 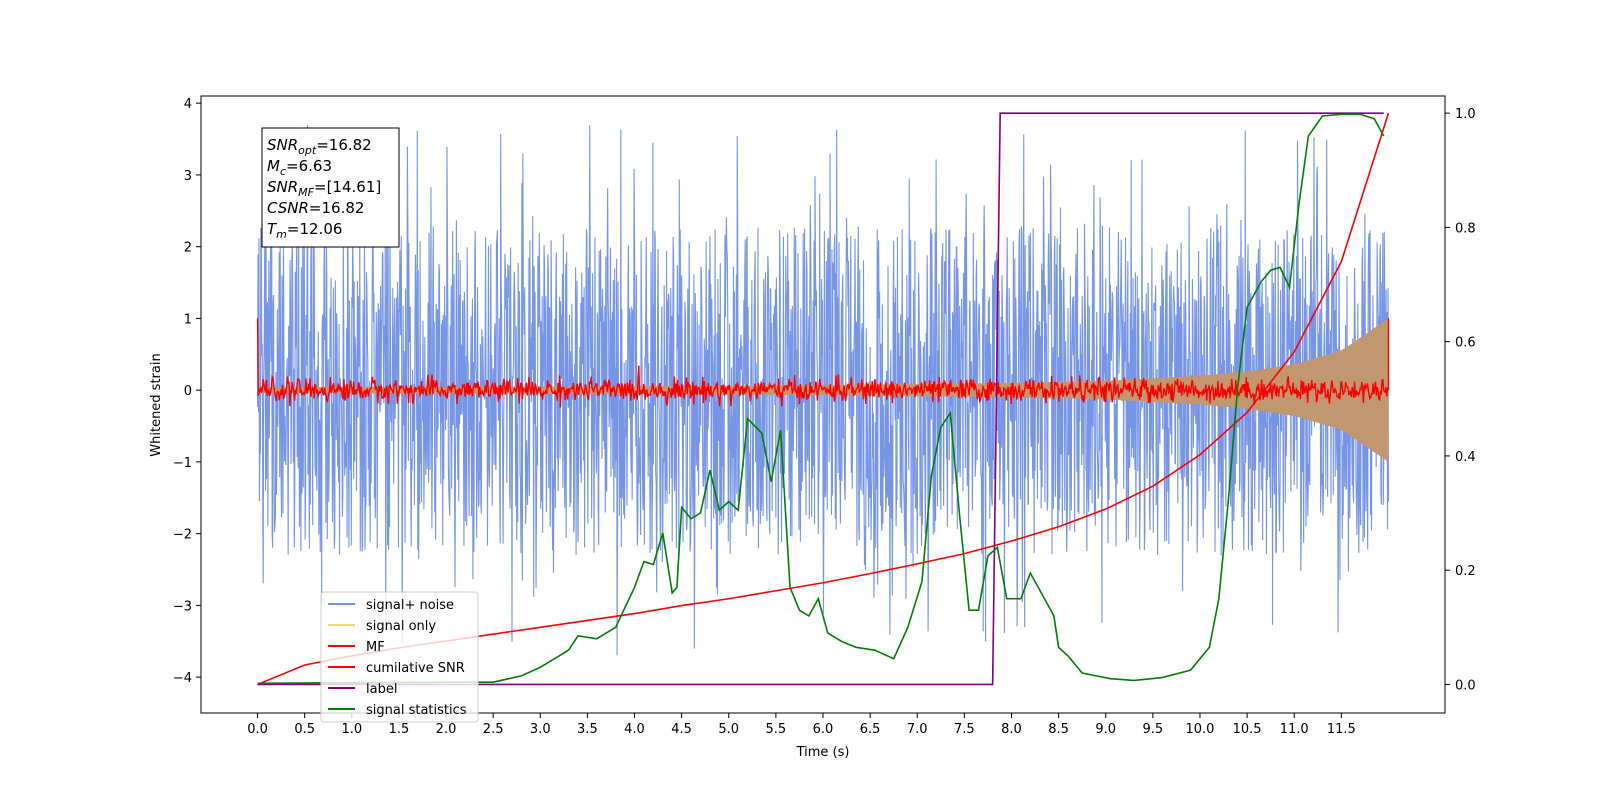 I want to click on legend-label: signal+ noise, so click(x=410, y=605).